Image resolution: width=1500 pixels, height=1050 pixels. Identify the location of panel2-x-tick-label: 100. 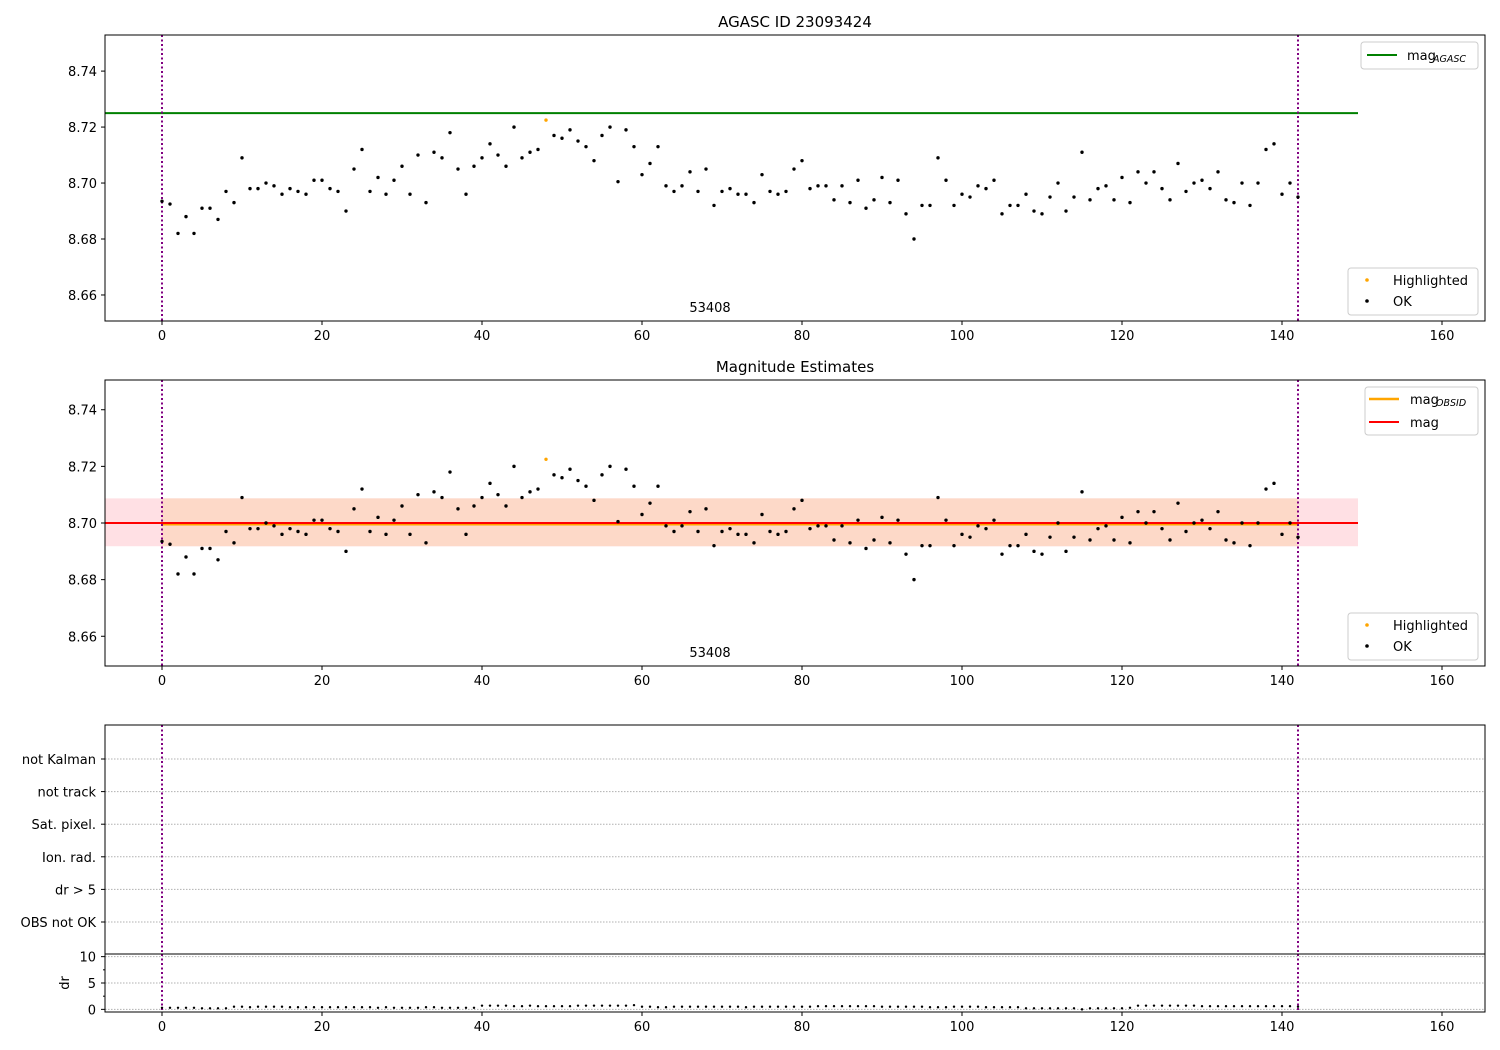
(962, 681).